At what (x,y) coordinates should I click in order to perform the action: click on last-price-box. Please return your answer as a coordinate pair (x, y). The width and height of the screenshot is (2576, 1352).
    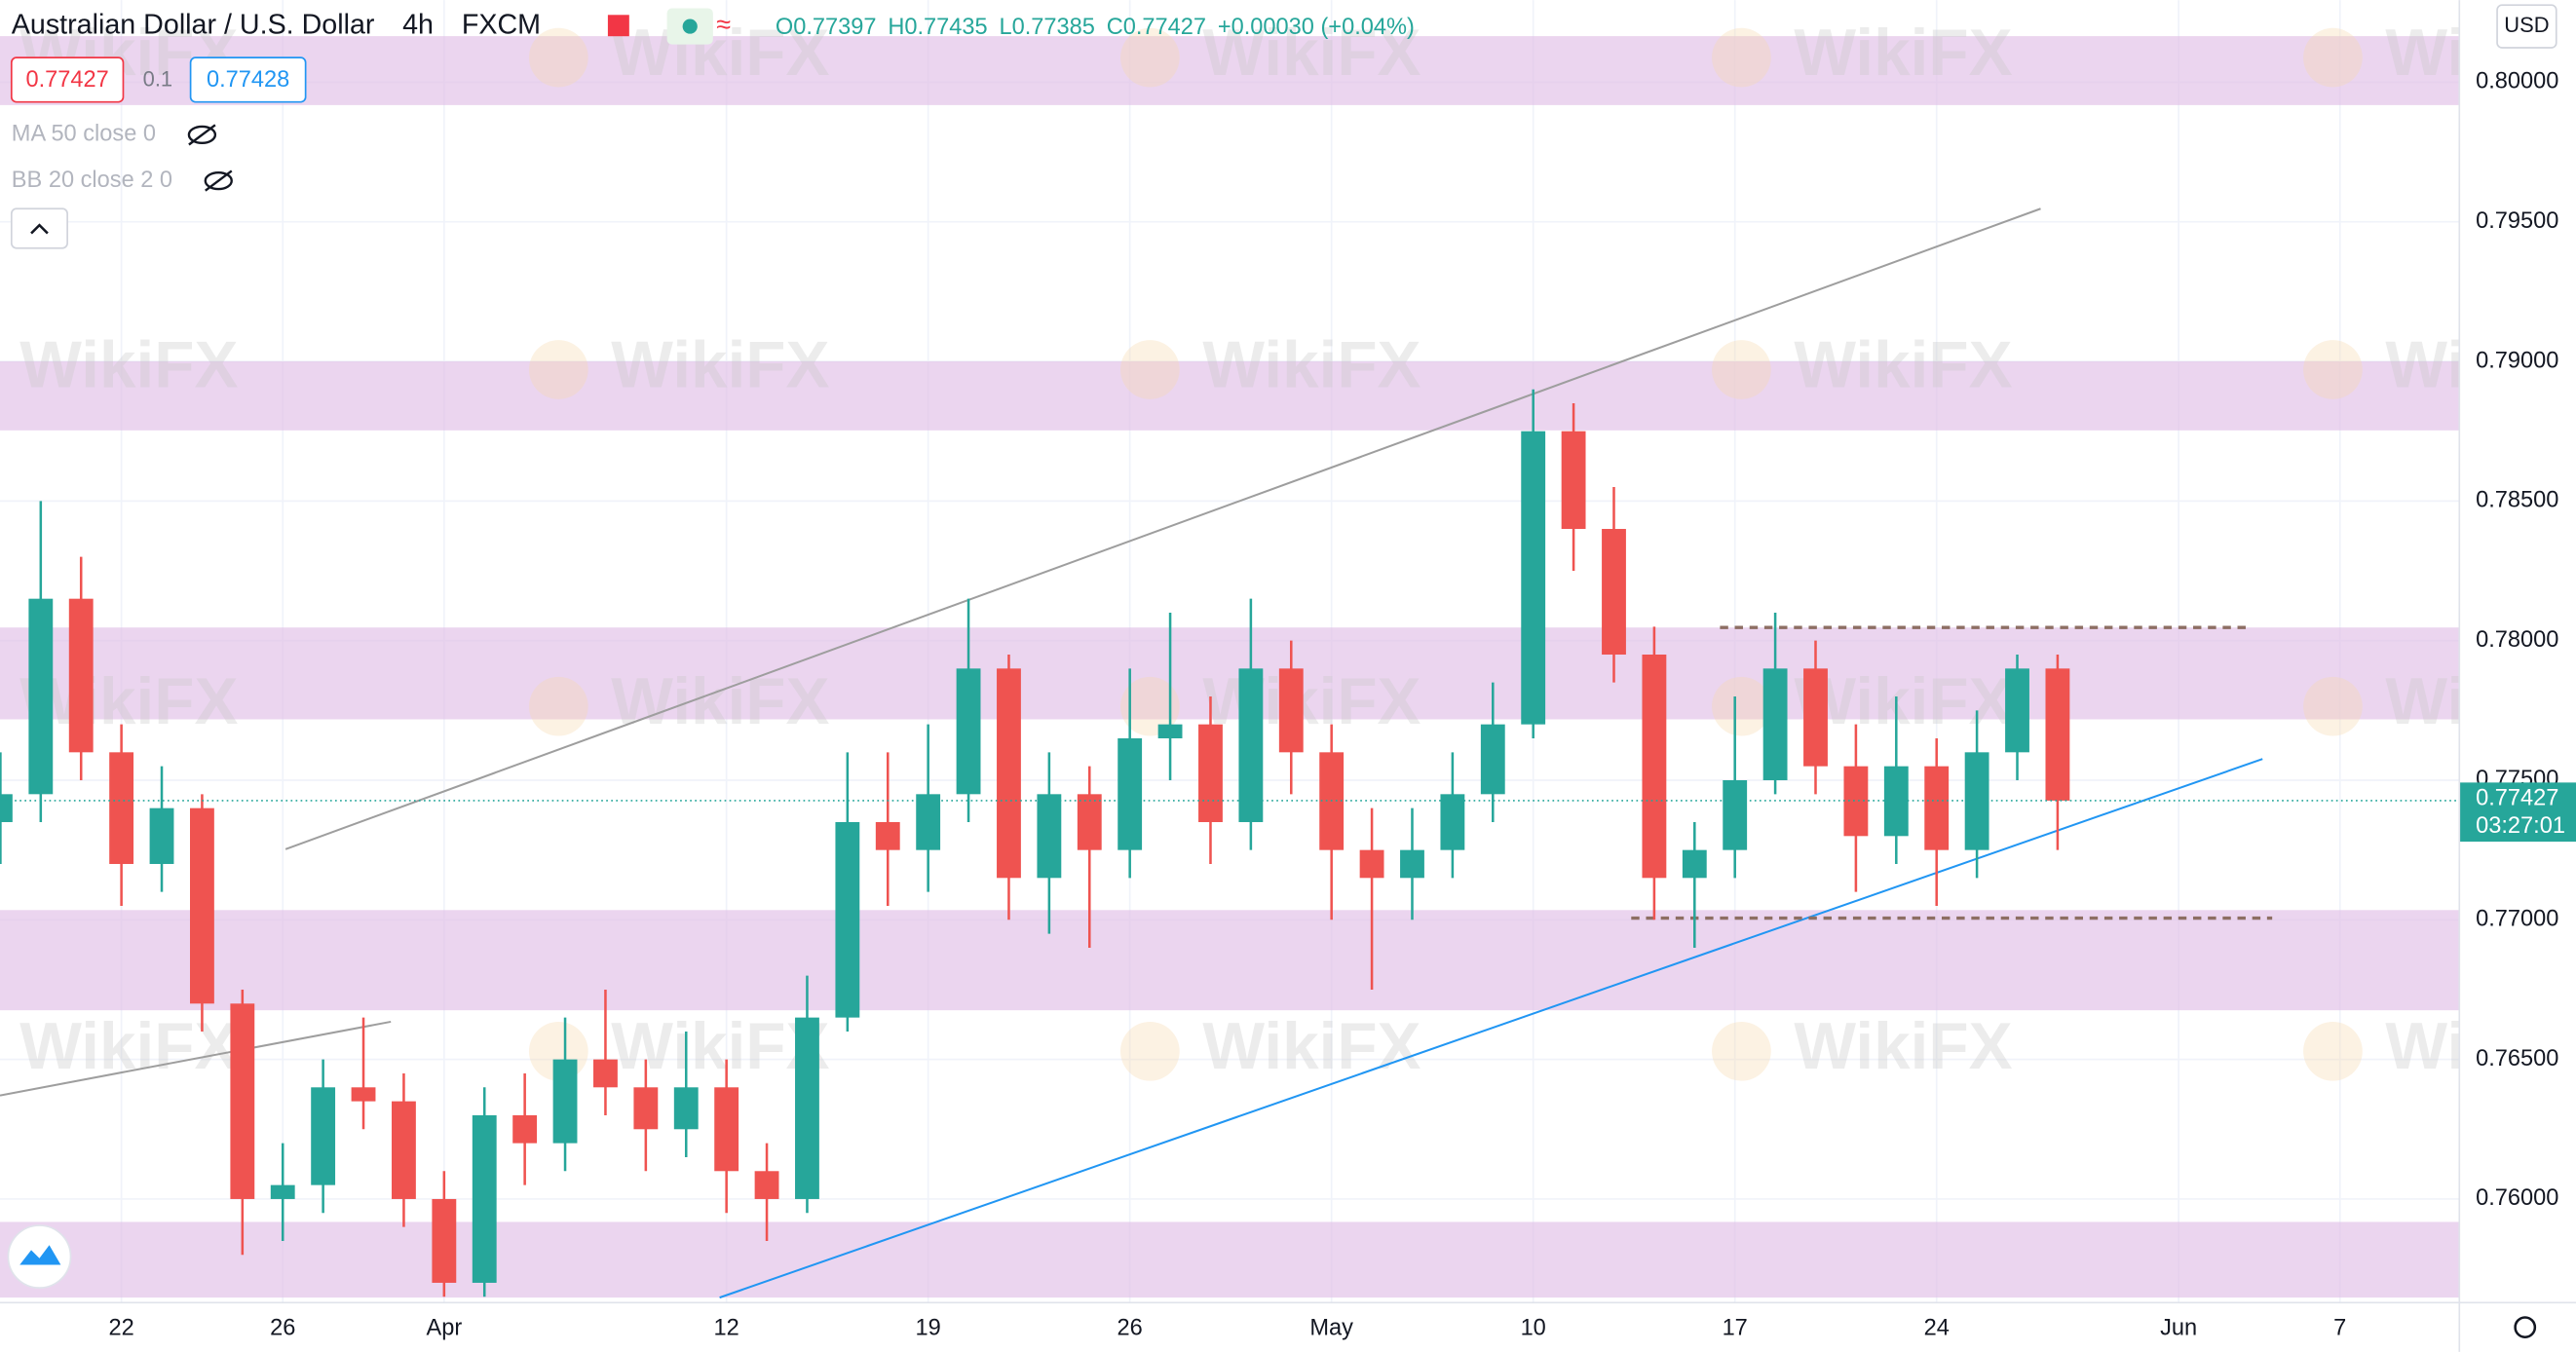
    Looking at the image, I should click on (2517, 812).